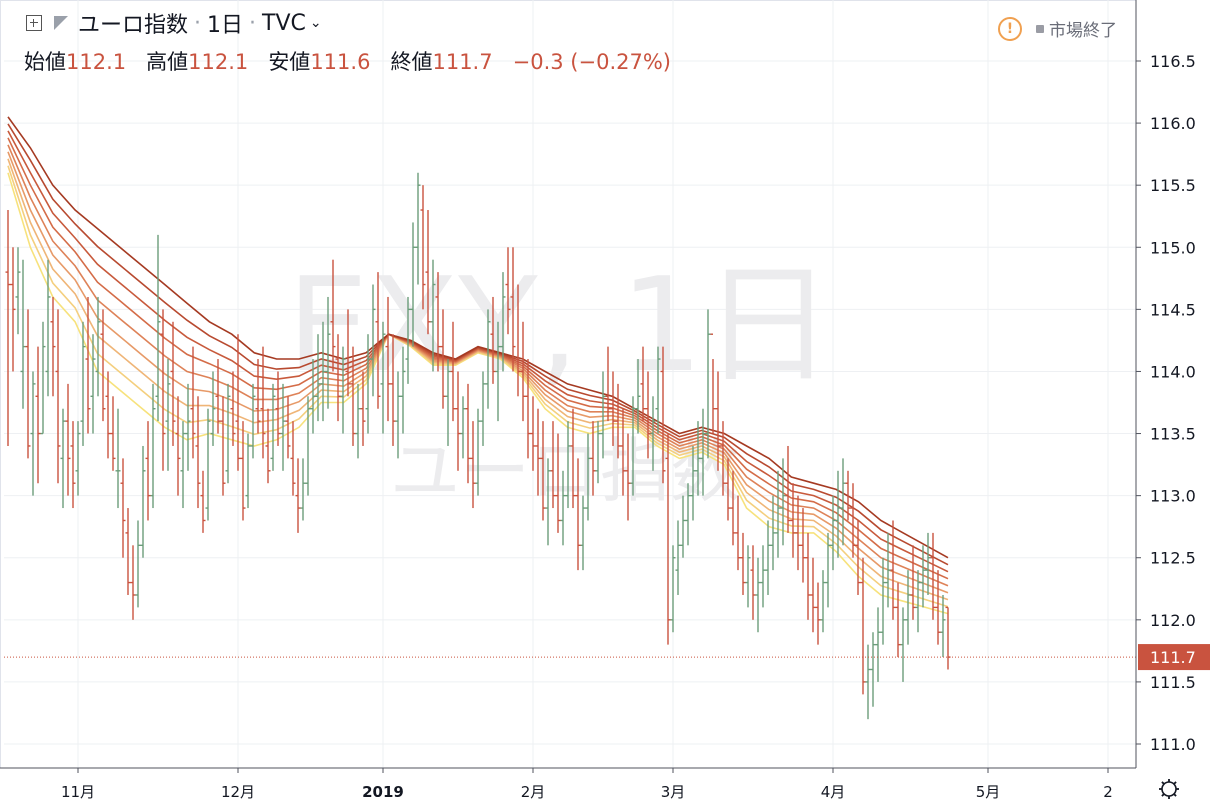  What do you see at coordinates (284, 23) in the screenshot?
I see `exchange-label: TVC` at bounding box center [284, 23].